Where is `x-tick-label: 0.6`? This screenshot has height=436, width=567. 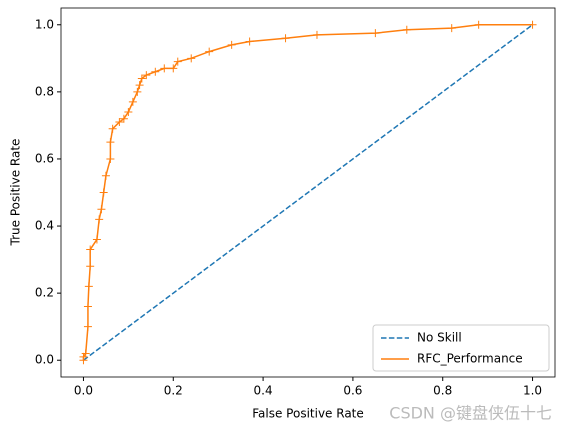
x-tick-label: 0.6 is located at coordinates (352, 391).